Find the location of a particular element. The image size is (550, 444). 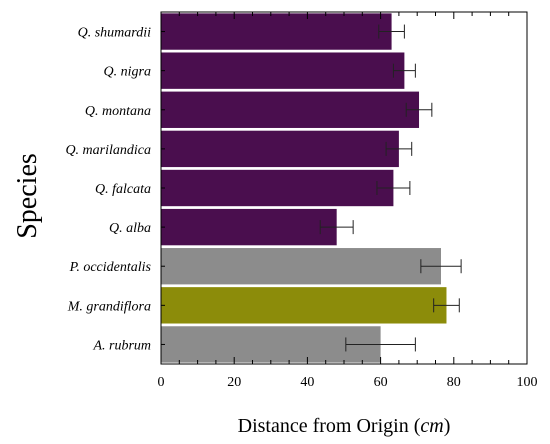

x-tick-label: 0 is located at coordinates (161, 382).